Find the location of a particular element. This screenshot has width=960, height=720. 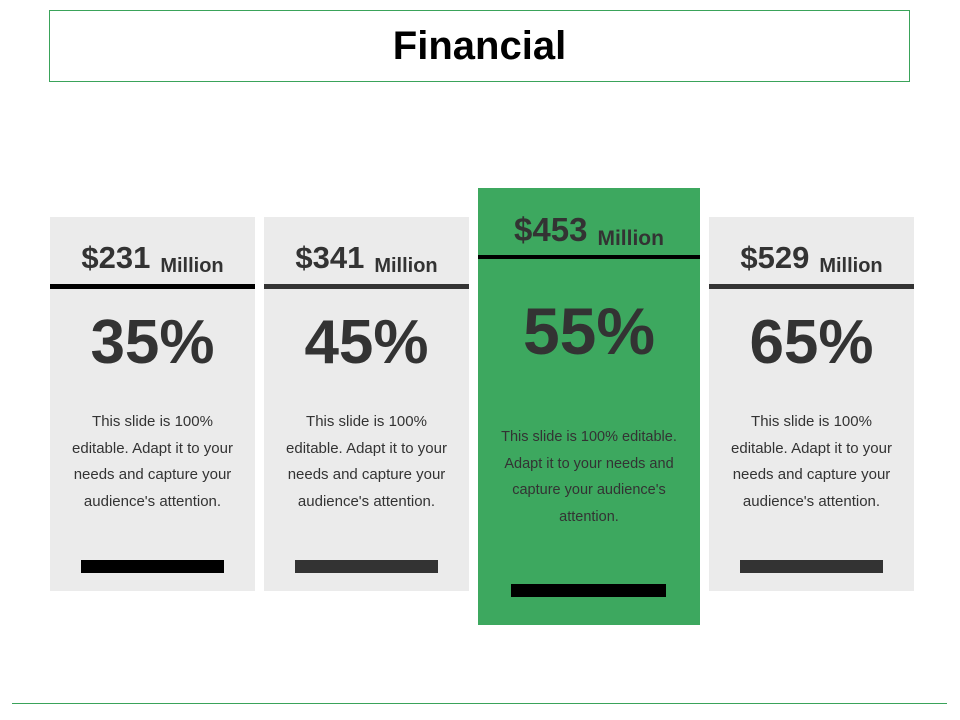

card-header: $453 Million is located at coordinates (589, 219).